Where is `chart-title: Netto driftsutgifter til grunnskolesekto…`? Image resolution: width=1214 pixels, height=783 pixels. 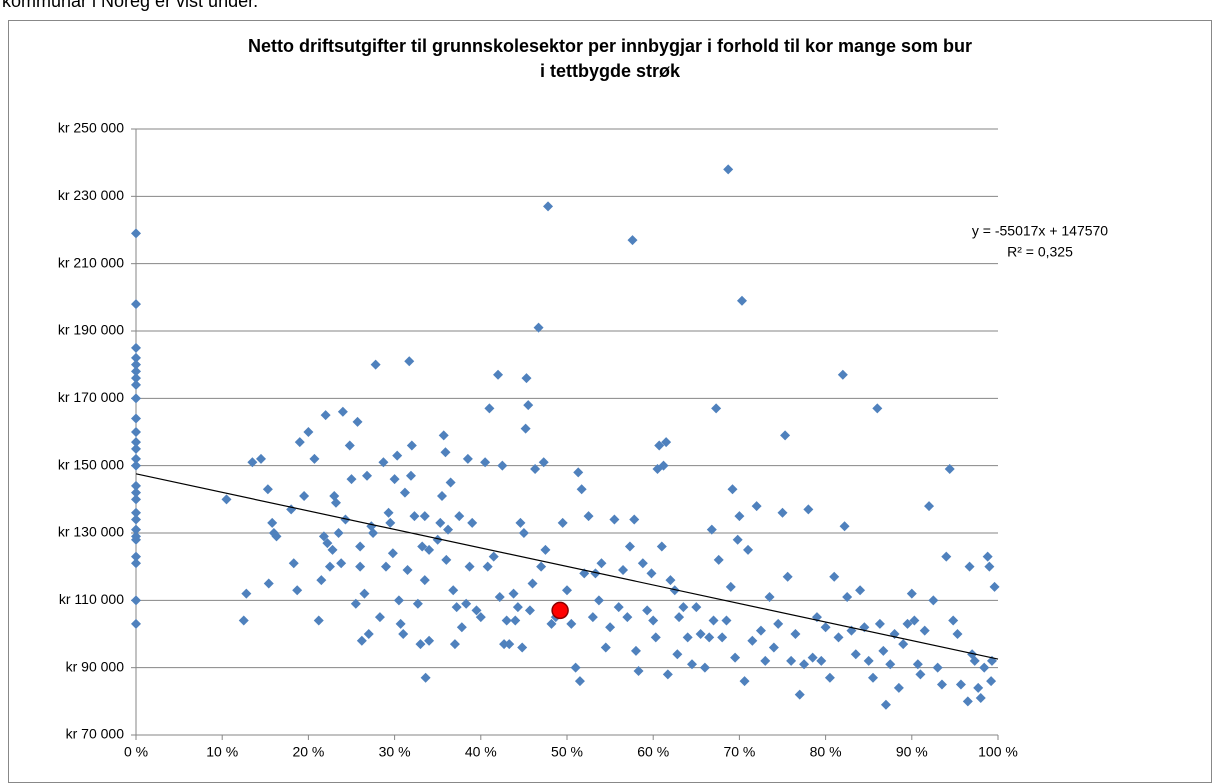
chart-title: Netto driftsutgifter til grunnskolesekto… is located at coordinates (610, 46).